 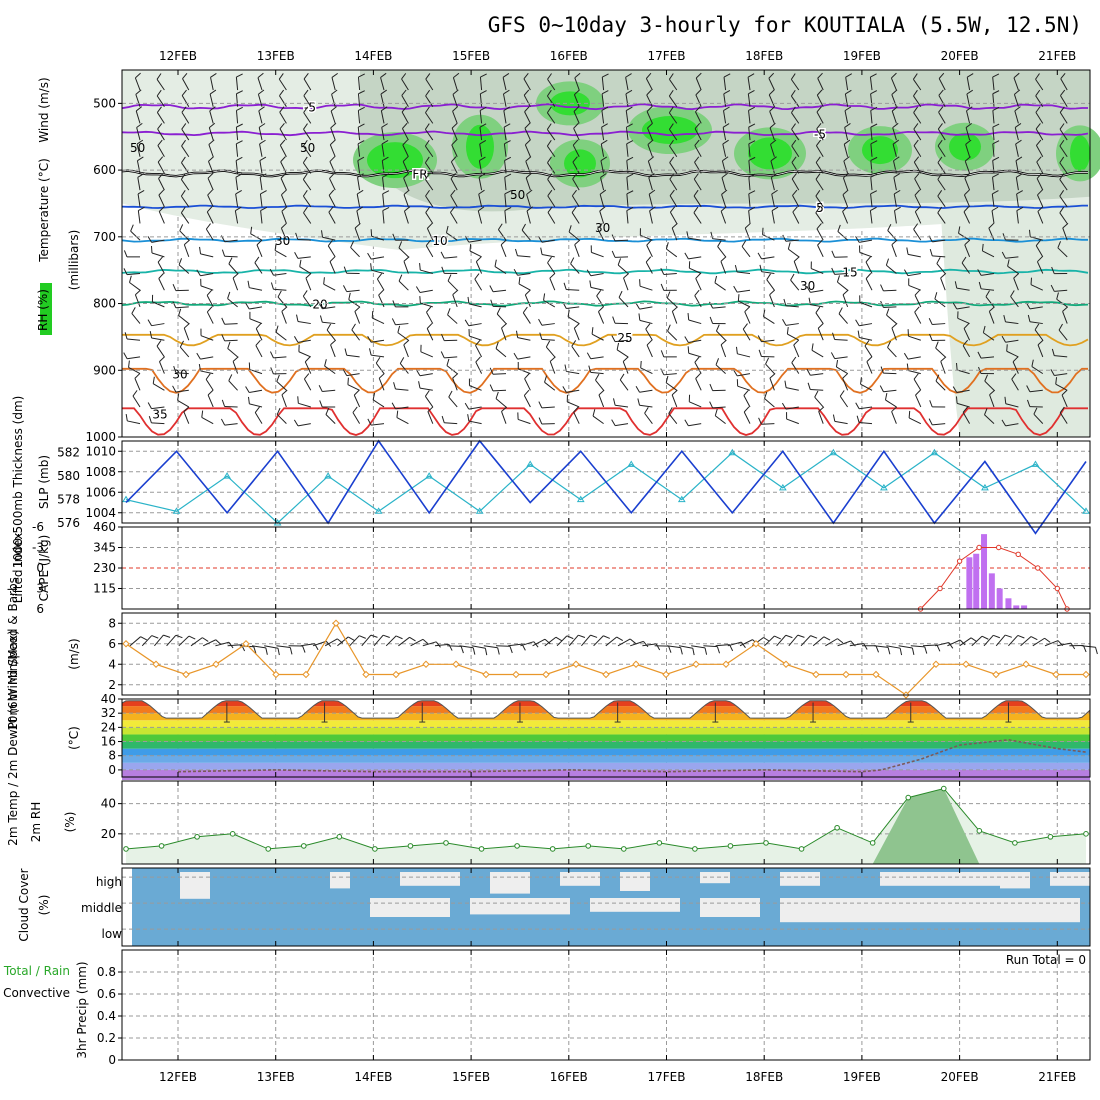 What do you see at coordinates (606, 1005) in the screenshot?
I see `panel-border` at bounding box center [606, 1005].